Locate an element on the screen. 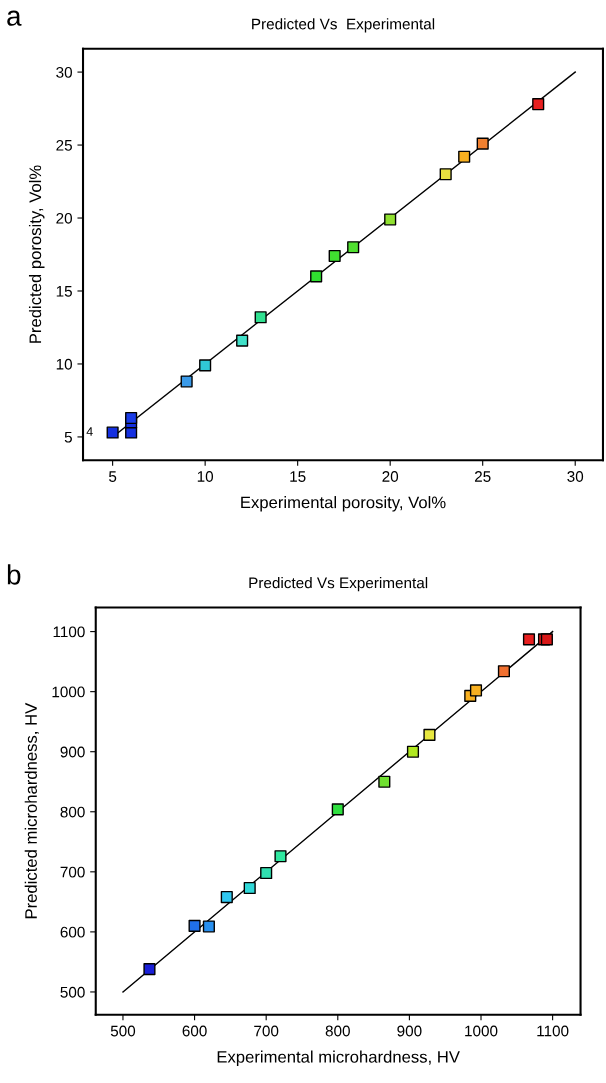 This screenshot has height=1083, width=606. x-tick-label: 900 is located at coordinates (409, 1031).